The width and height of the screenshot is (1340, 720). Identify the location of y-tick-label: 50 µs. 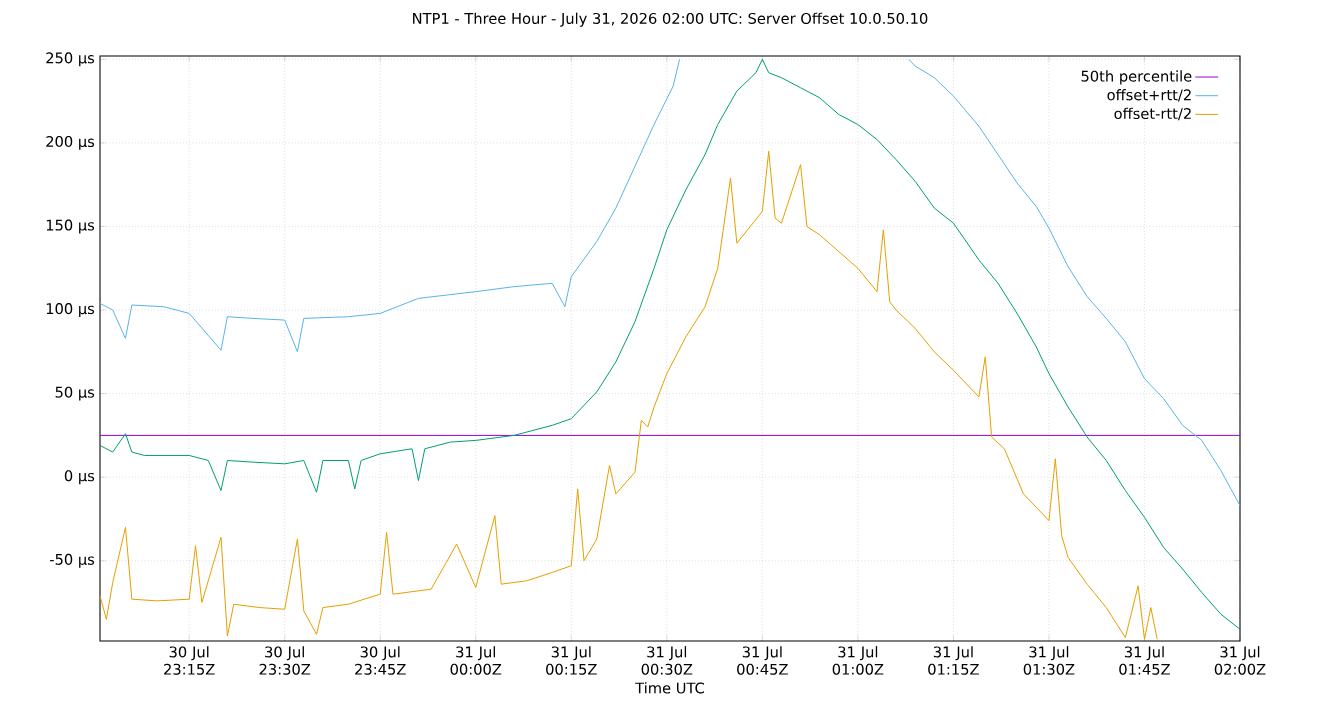
(75, 393).